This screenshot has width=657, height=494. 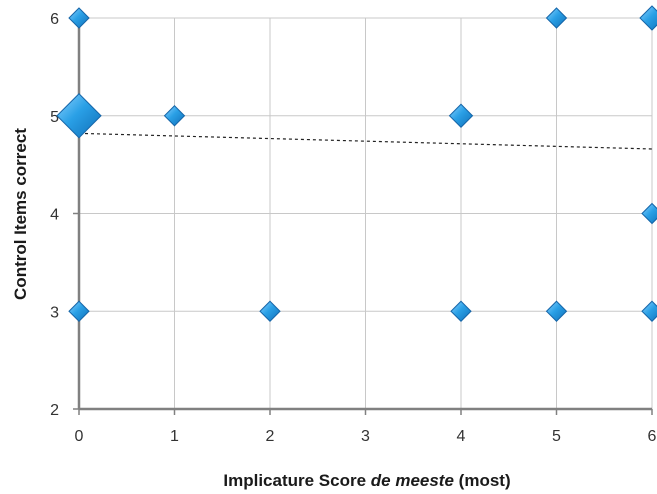 I want to click on x-axis-title: Implicature Score de meeste (most), so click(x=366, y=480).